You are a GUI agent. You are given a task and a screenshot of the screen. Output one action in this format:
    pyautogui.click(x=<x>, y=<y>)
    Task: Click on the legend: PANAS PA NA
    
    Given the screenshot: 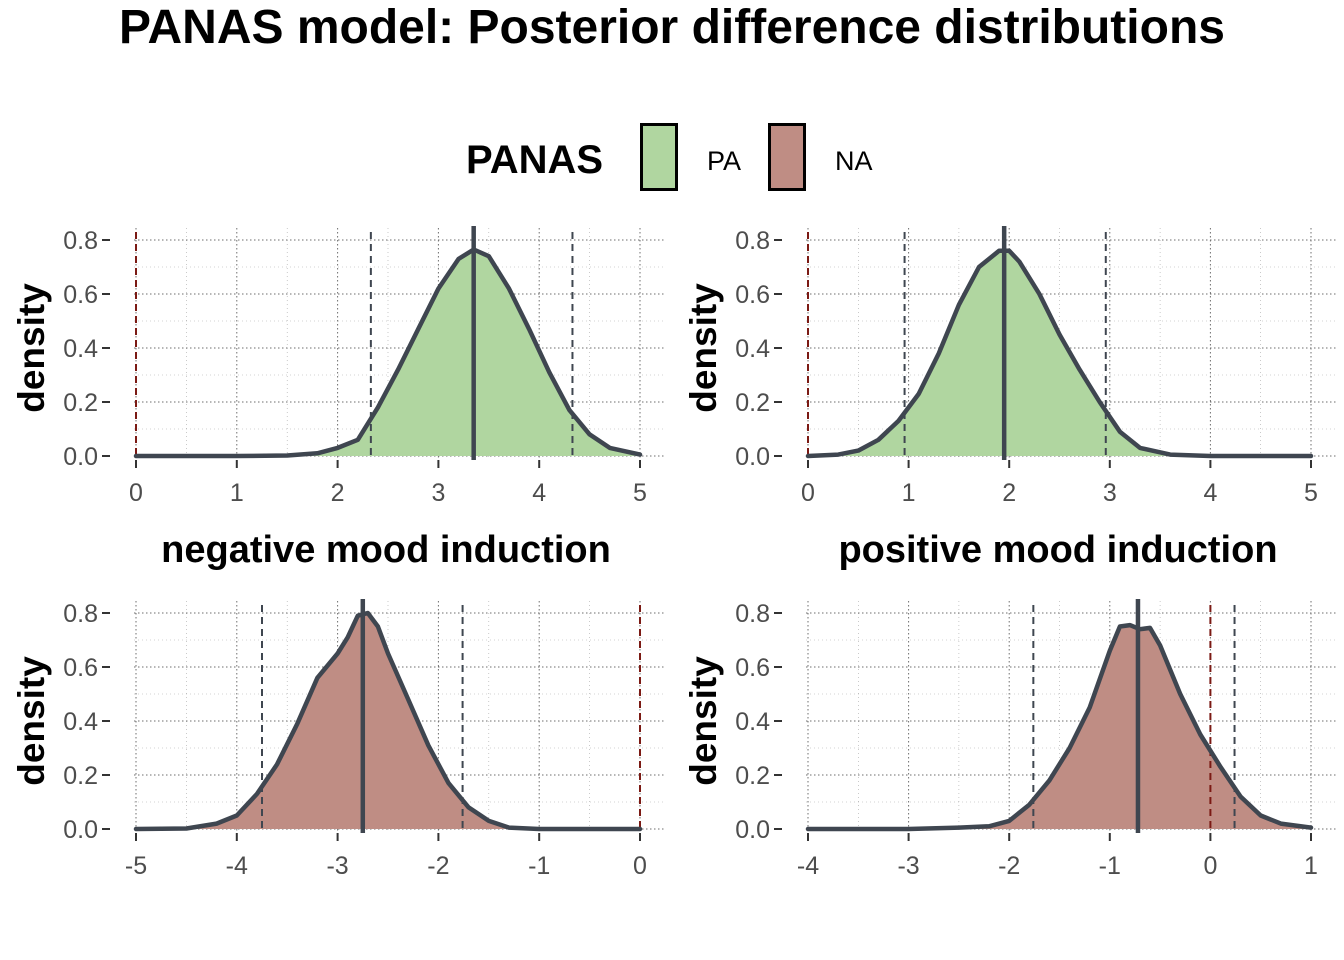 What is the action you would take?
    pyautogui.click(x=672, y=160)
    